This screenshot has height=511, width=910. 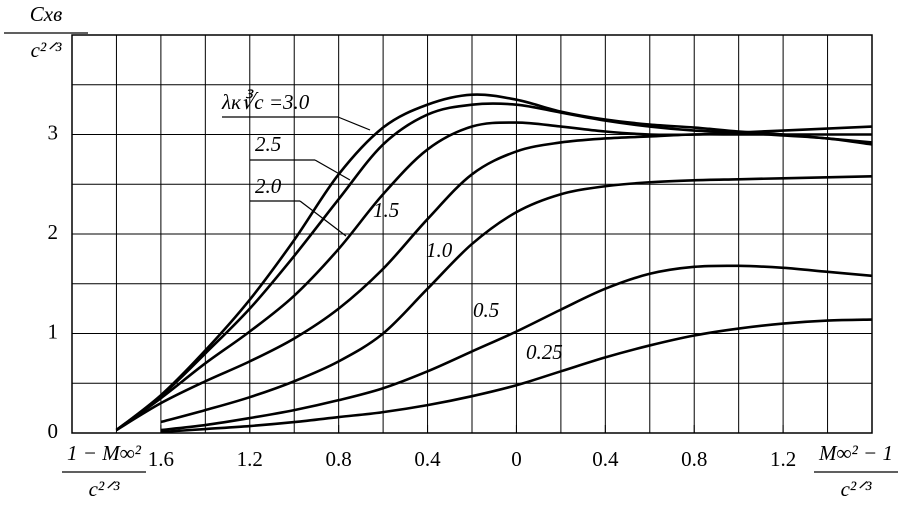 What do you see at coordinates (53, 232) in the screenshot?
I see `y-tick-label: 2` at bounding box center [53, 232].